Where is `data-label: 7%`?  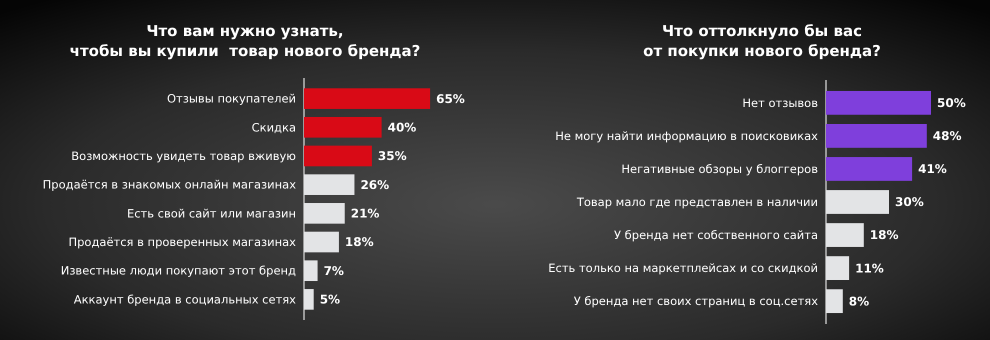 data-label: 7% is located at coordinates (334, 271).